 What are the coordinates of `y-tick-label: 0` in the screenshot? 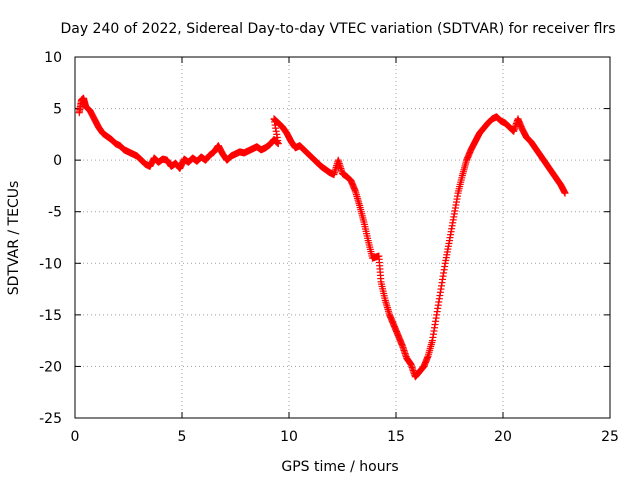 It's located at (57, 161).